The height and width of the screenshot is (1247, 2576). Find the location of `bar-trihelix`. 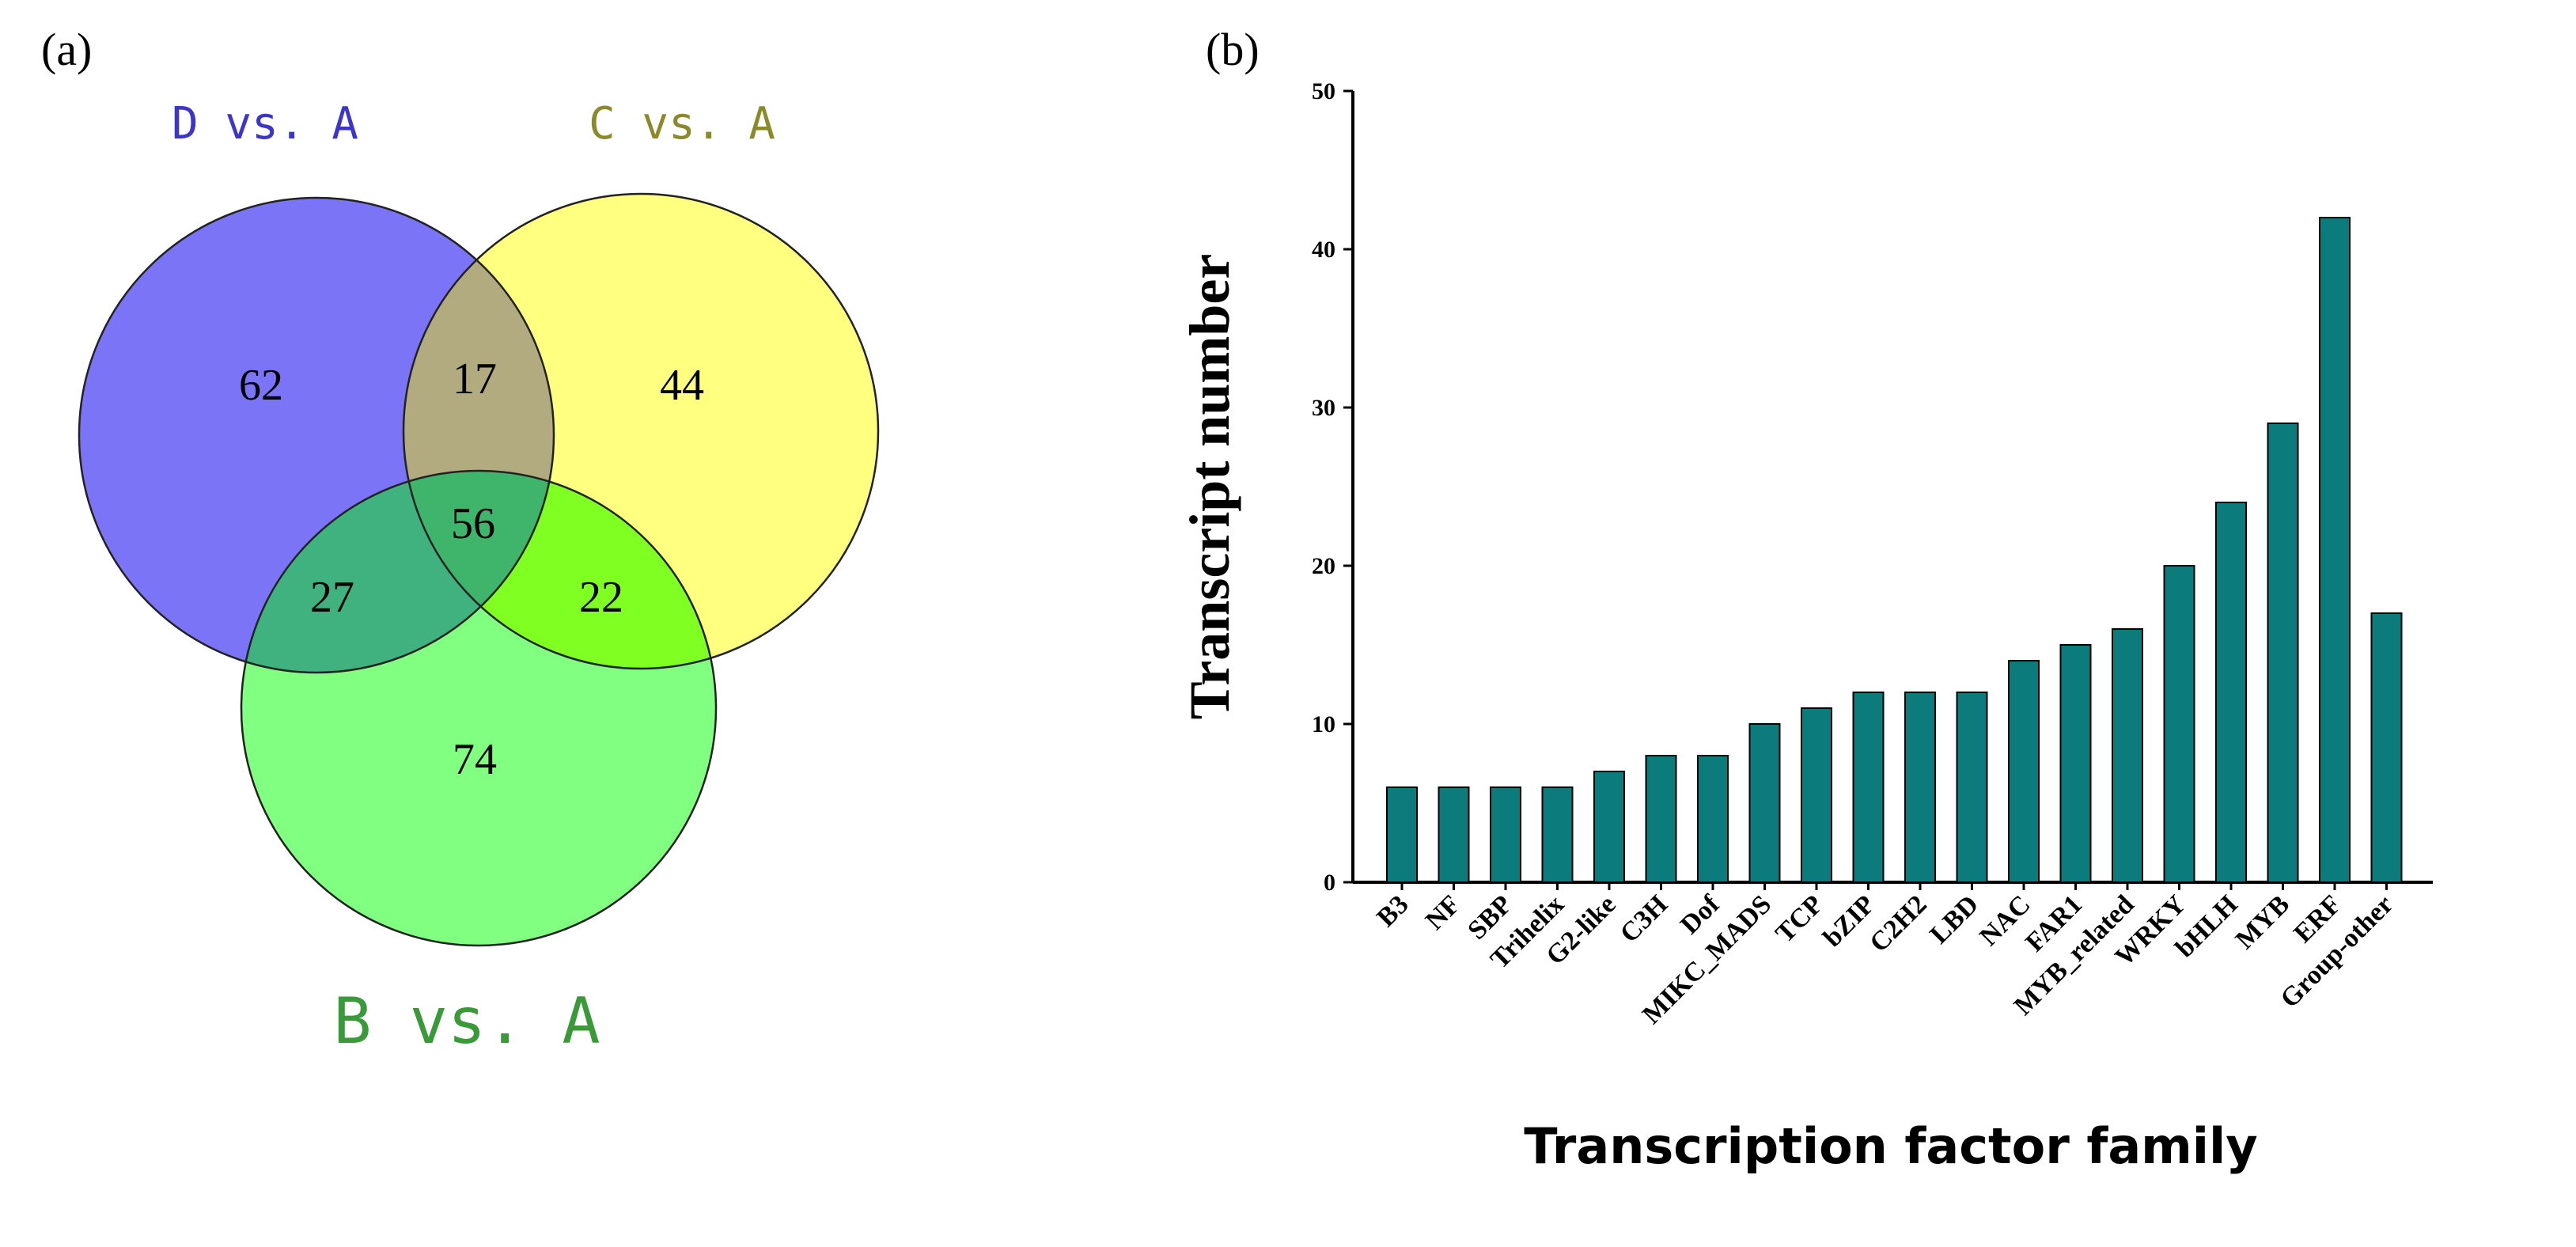

bar-trihelix is located at coordinates (1557, 835).